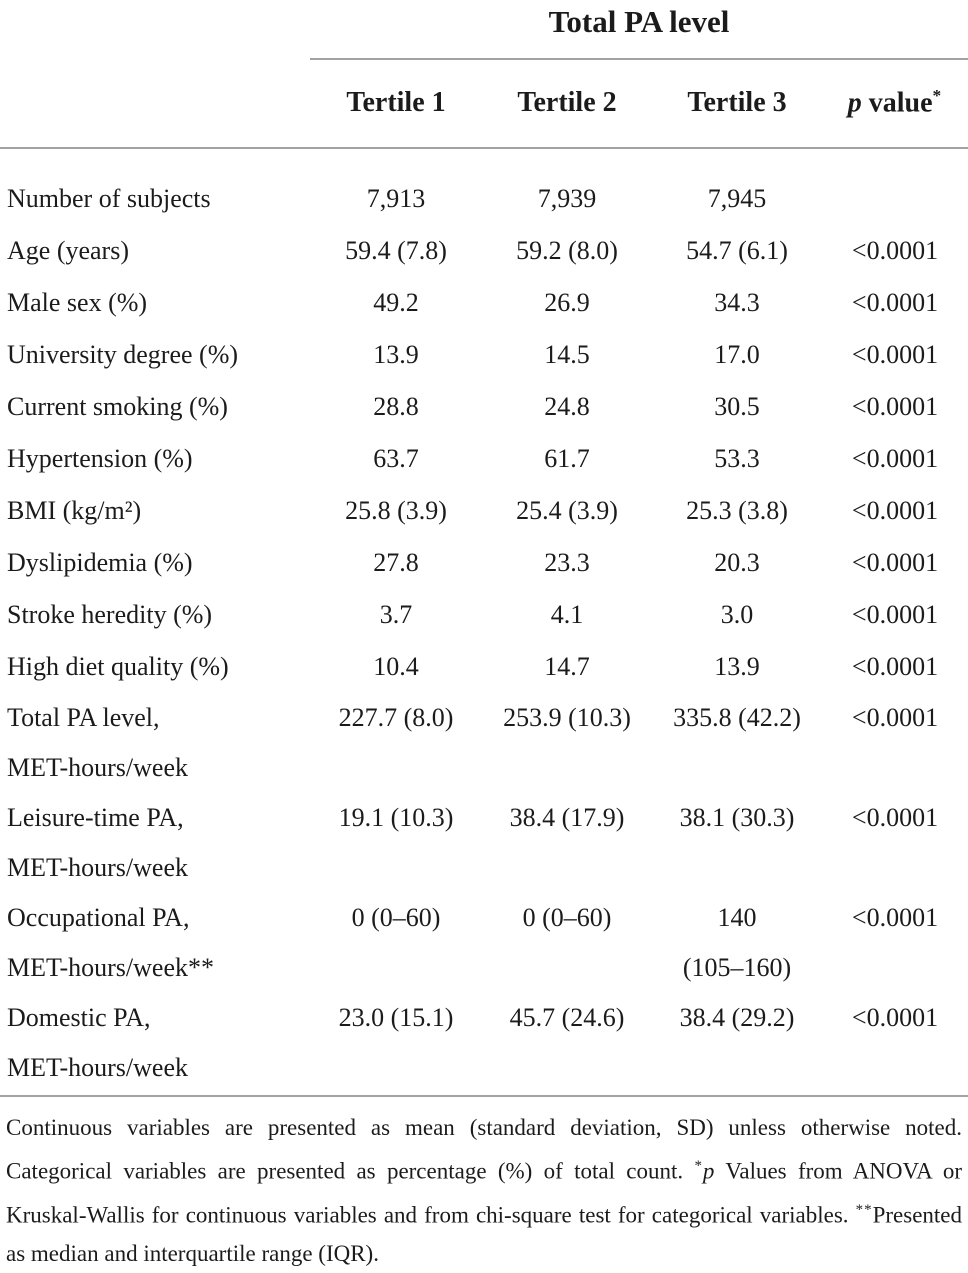  I want to click on tertile1-value: 13.9, so click(396, 355).